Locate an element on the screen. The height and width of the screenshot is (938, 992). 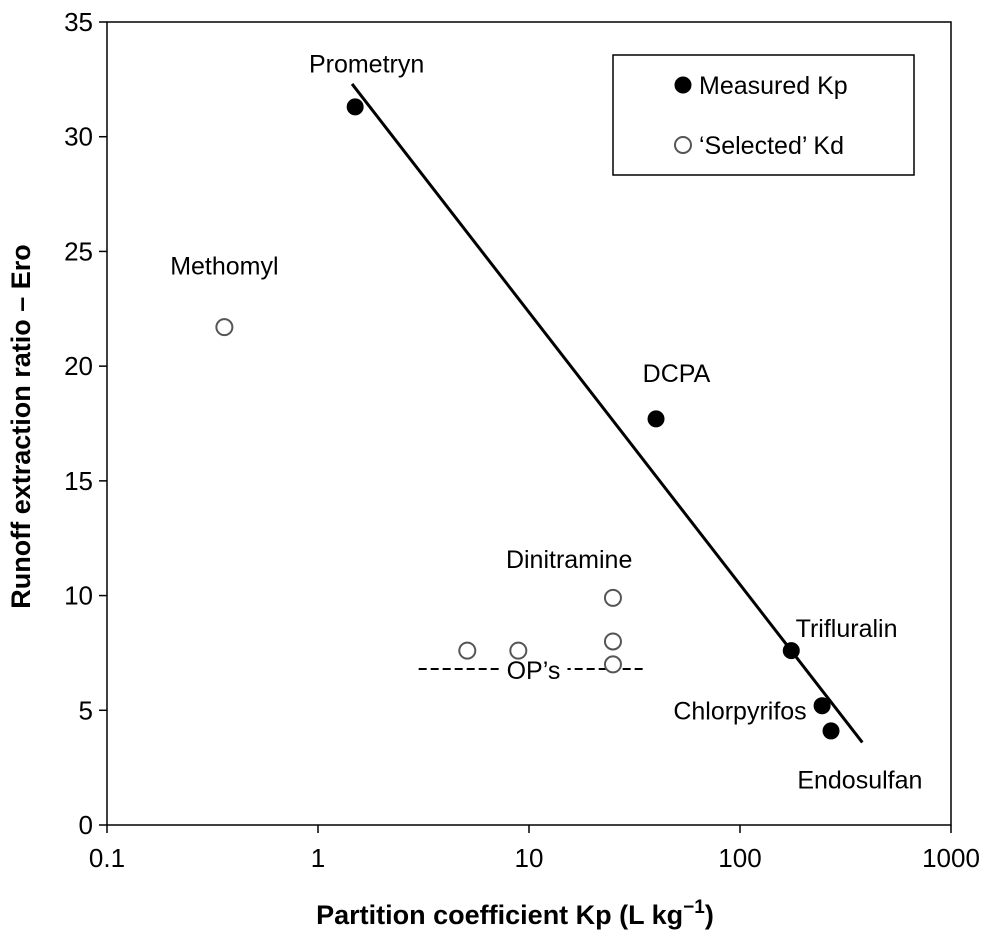
op-label: OP’s is located at coordinates (534, 671).